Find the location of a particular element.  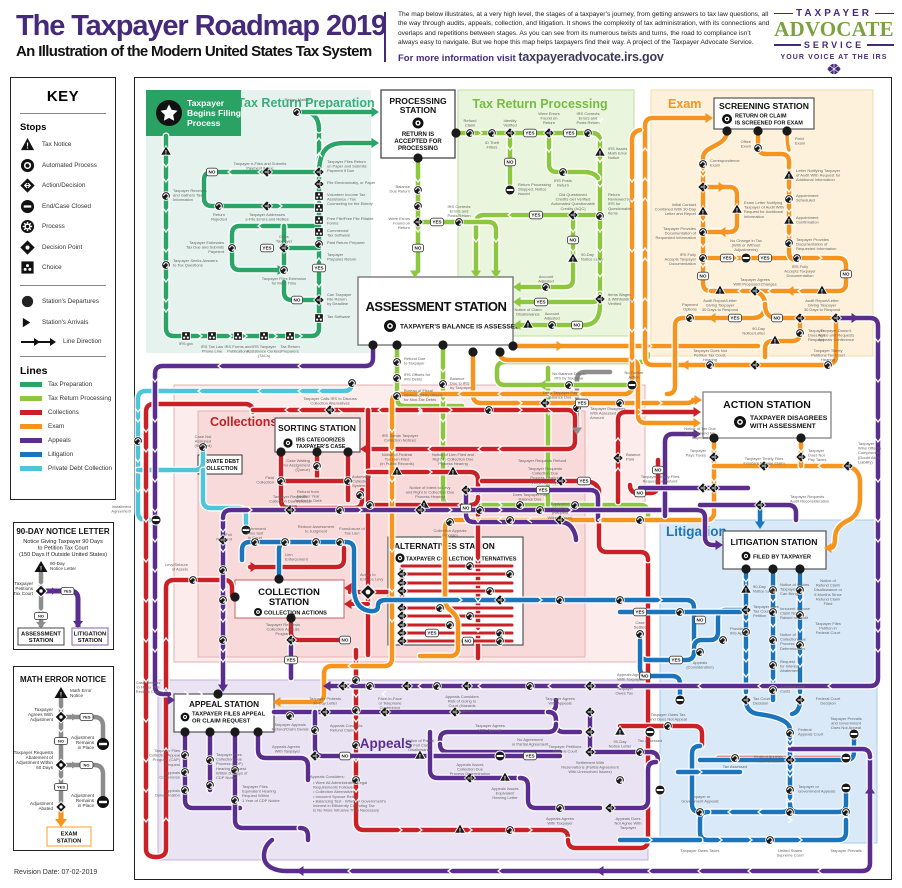

svg-text: Equivalent Hearing is located at coordinates (259, 791).